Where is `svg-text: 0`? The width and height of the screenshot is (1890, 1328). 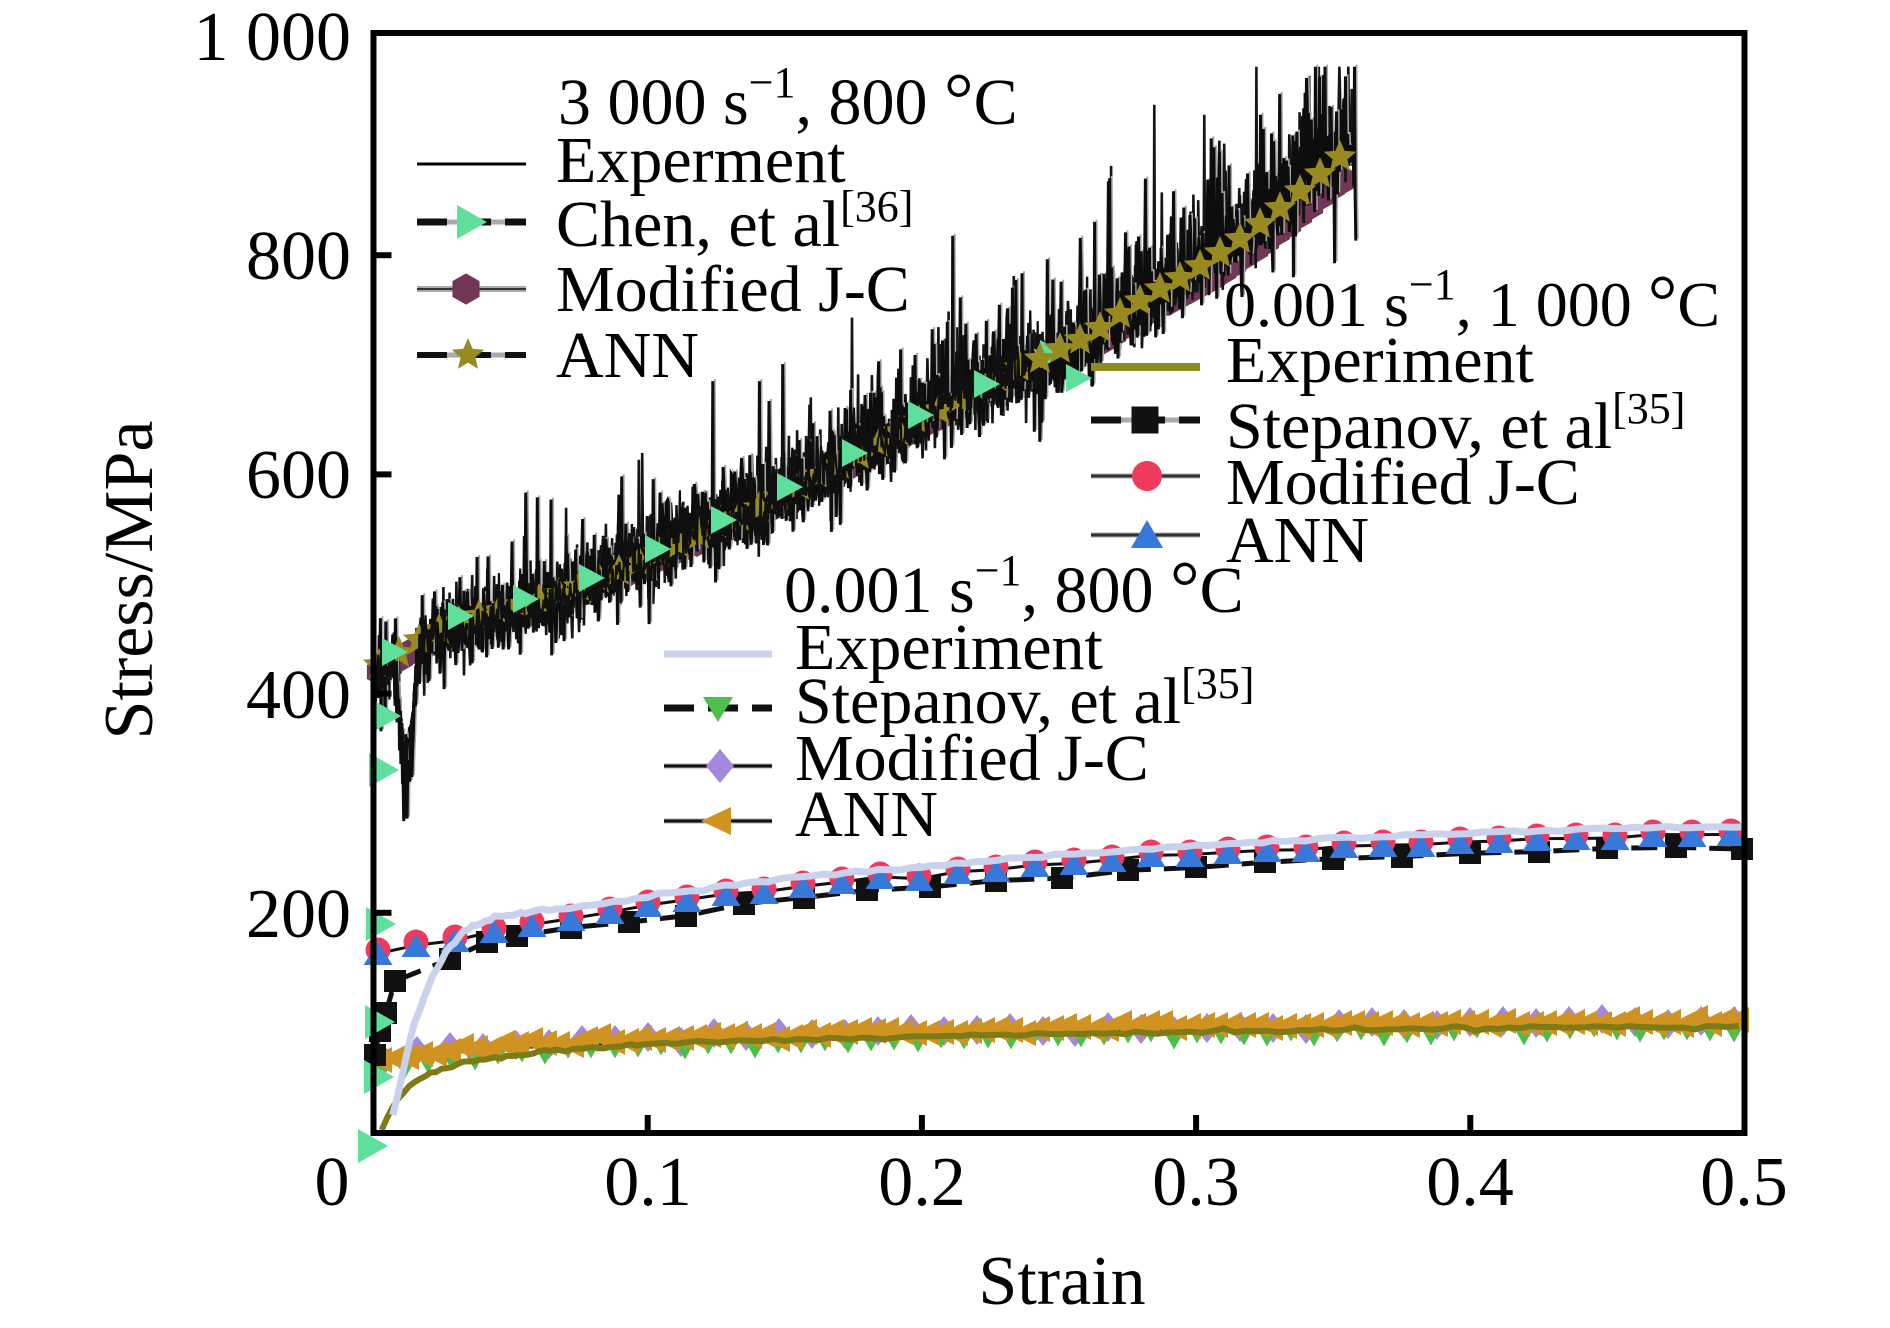
svg-text: 0 is located at coordinates (332, 1182).